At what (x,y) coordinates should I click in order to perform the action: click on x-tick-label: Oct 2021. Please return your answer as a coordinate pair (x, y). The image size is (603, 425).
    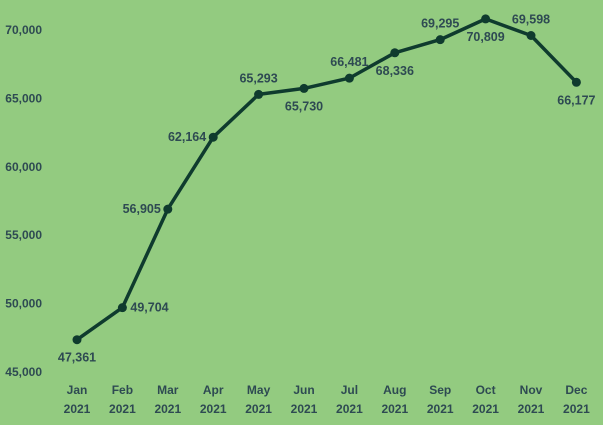
    Looking at the image, I should click on (485, 399).